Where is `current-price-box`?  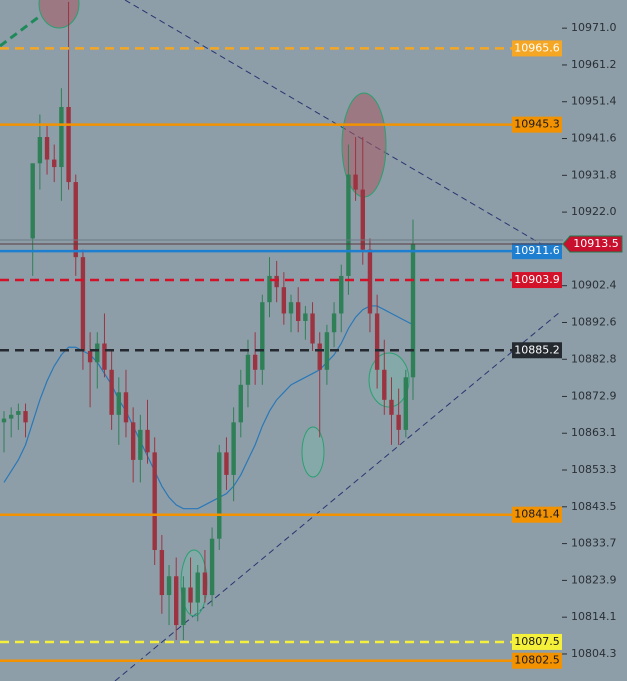
current-price-box is located at coordinates (592, 244).